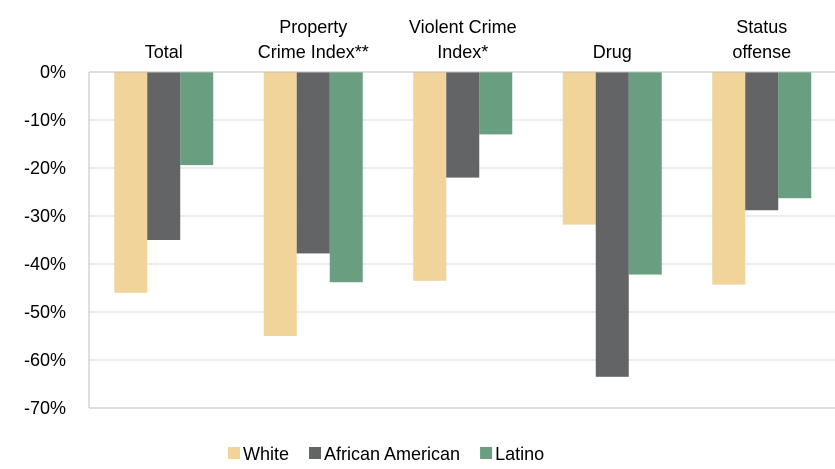 This screenshot has height=469, width=835. I want to click on y-tick-label: -30%, so click(45, 216).